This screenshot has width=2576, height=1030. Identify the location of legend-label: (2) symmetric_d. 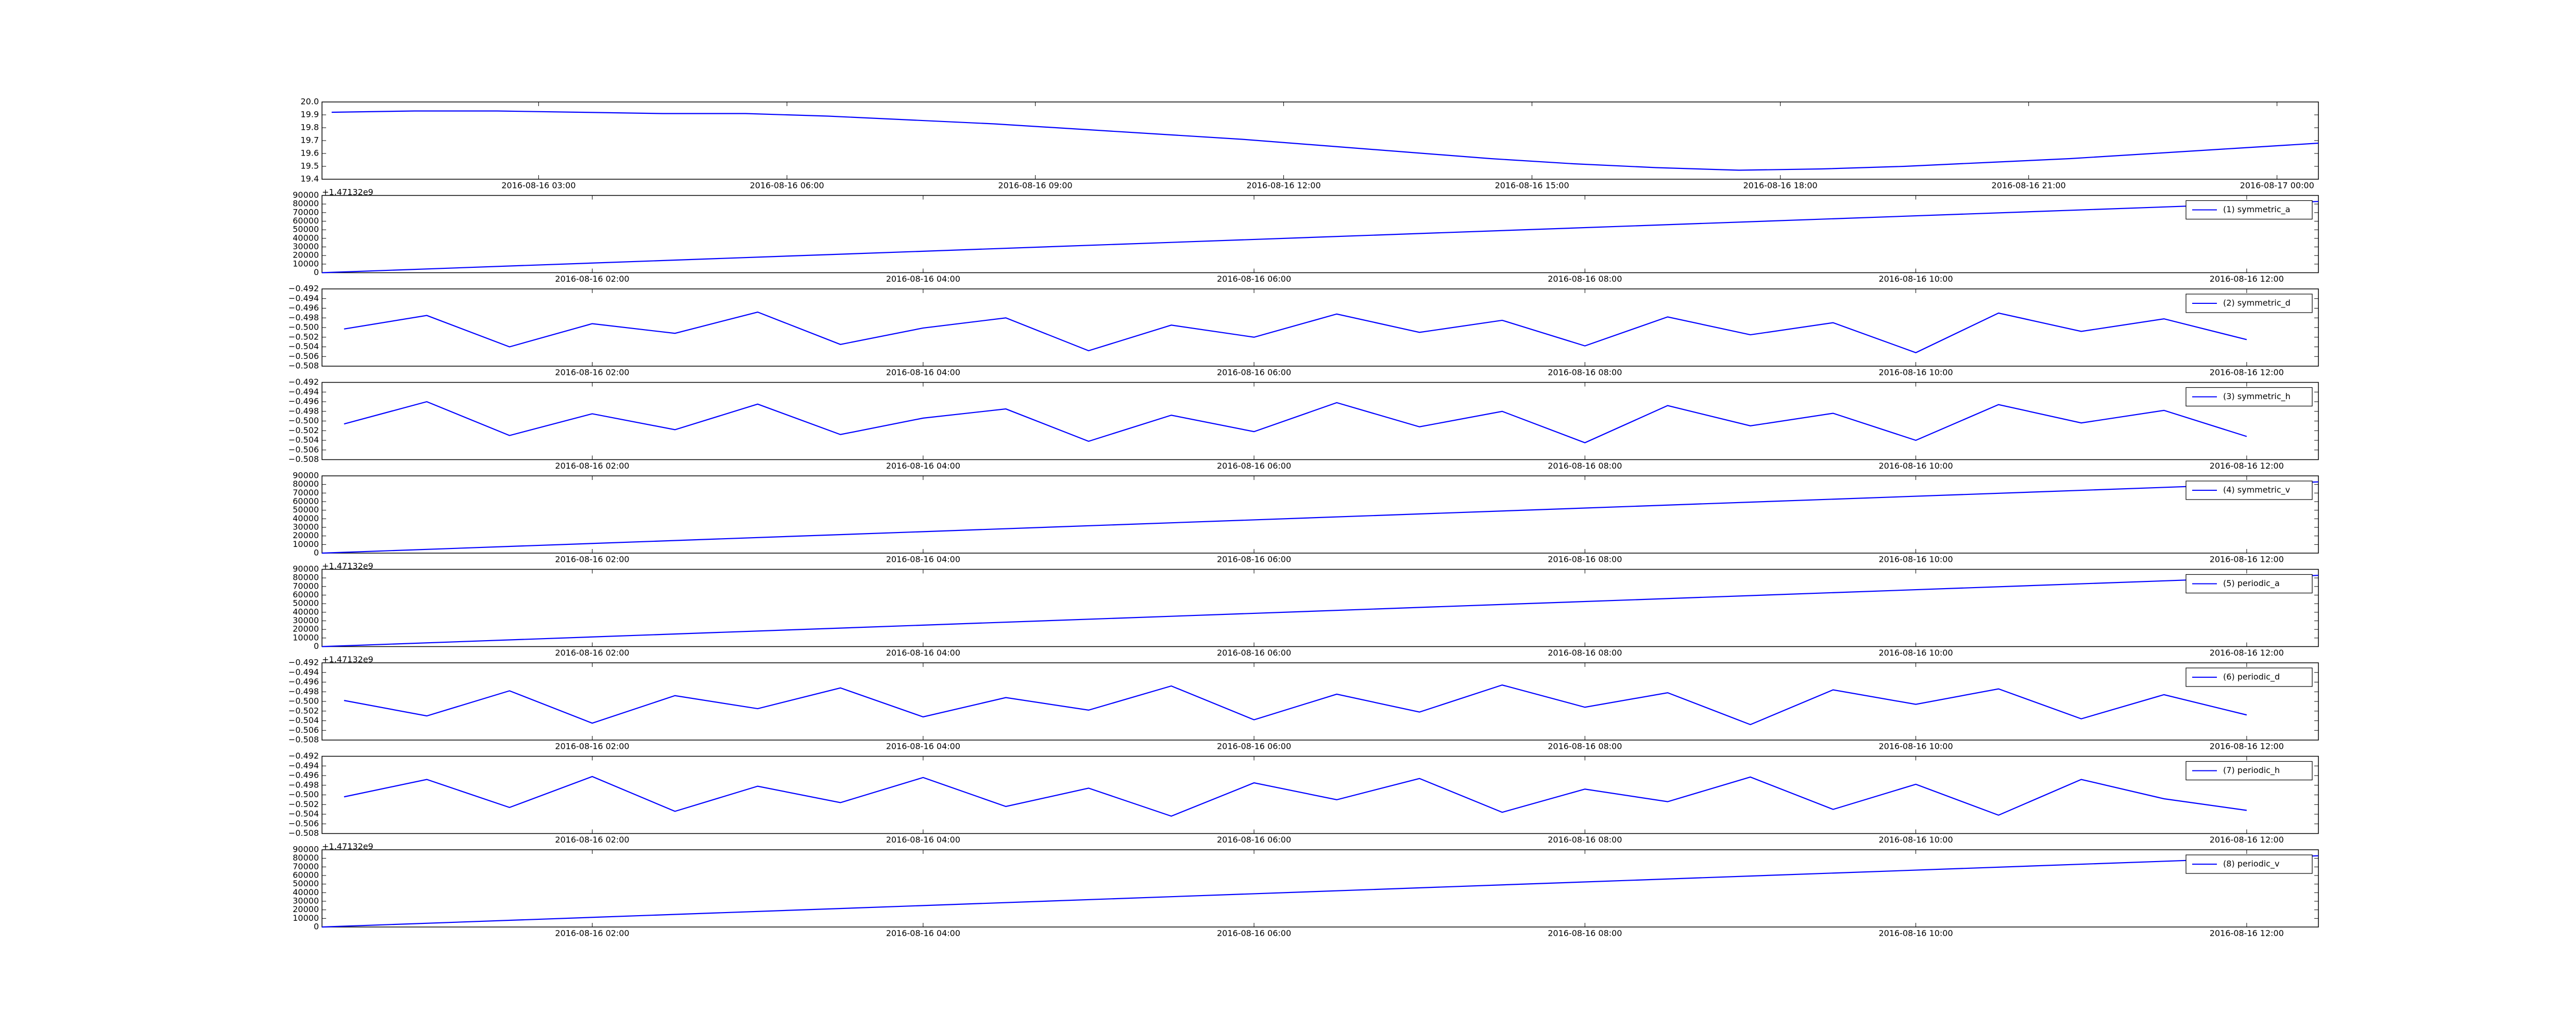
(2257, 303).